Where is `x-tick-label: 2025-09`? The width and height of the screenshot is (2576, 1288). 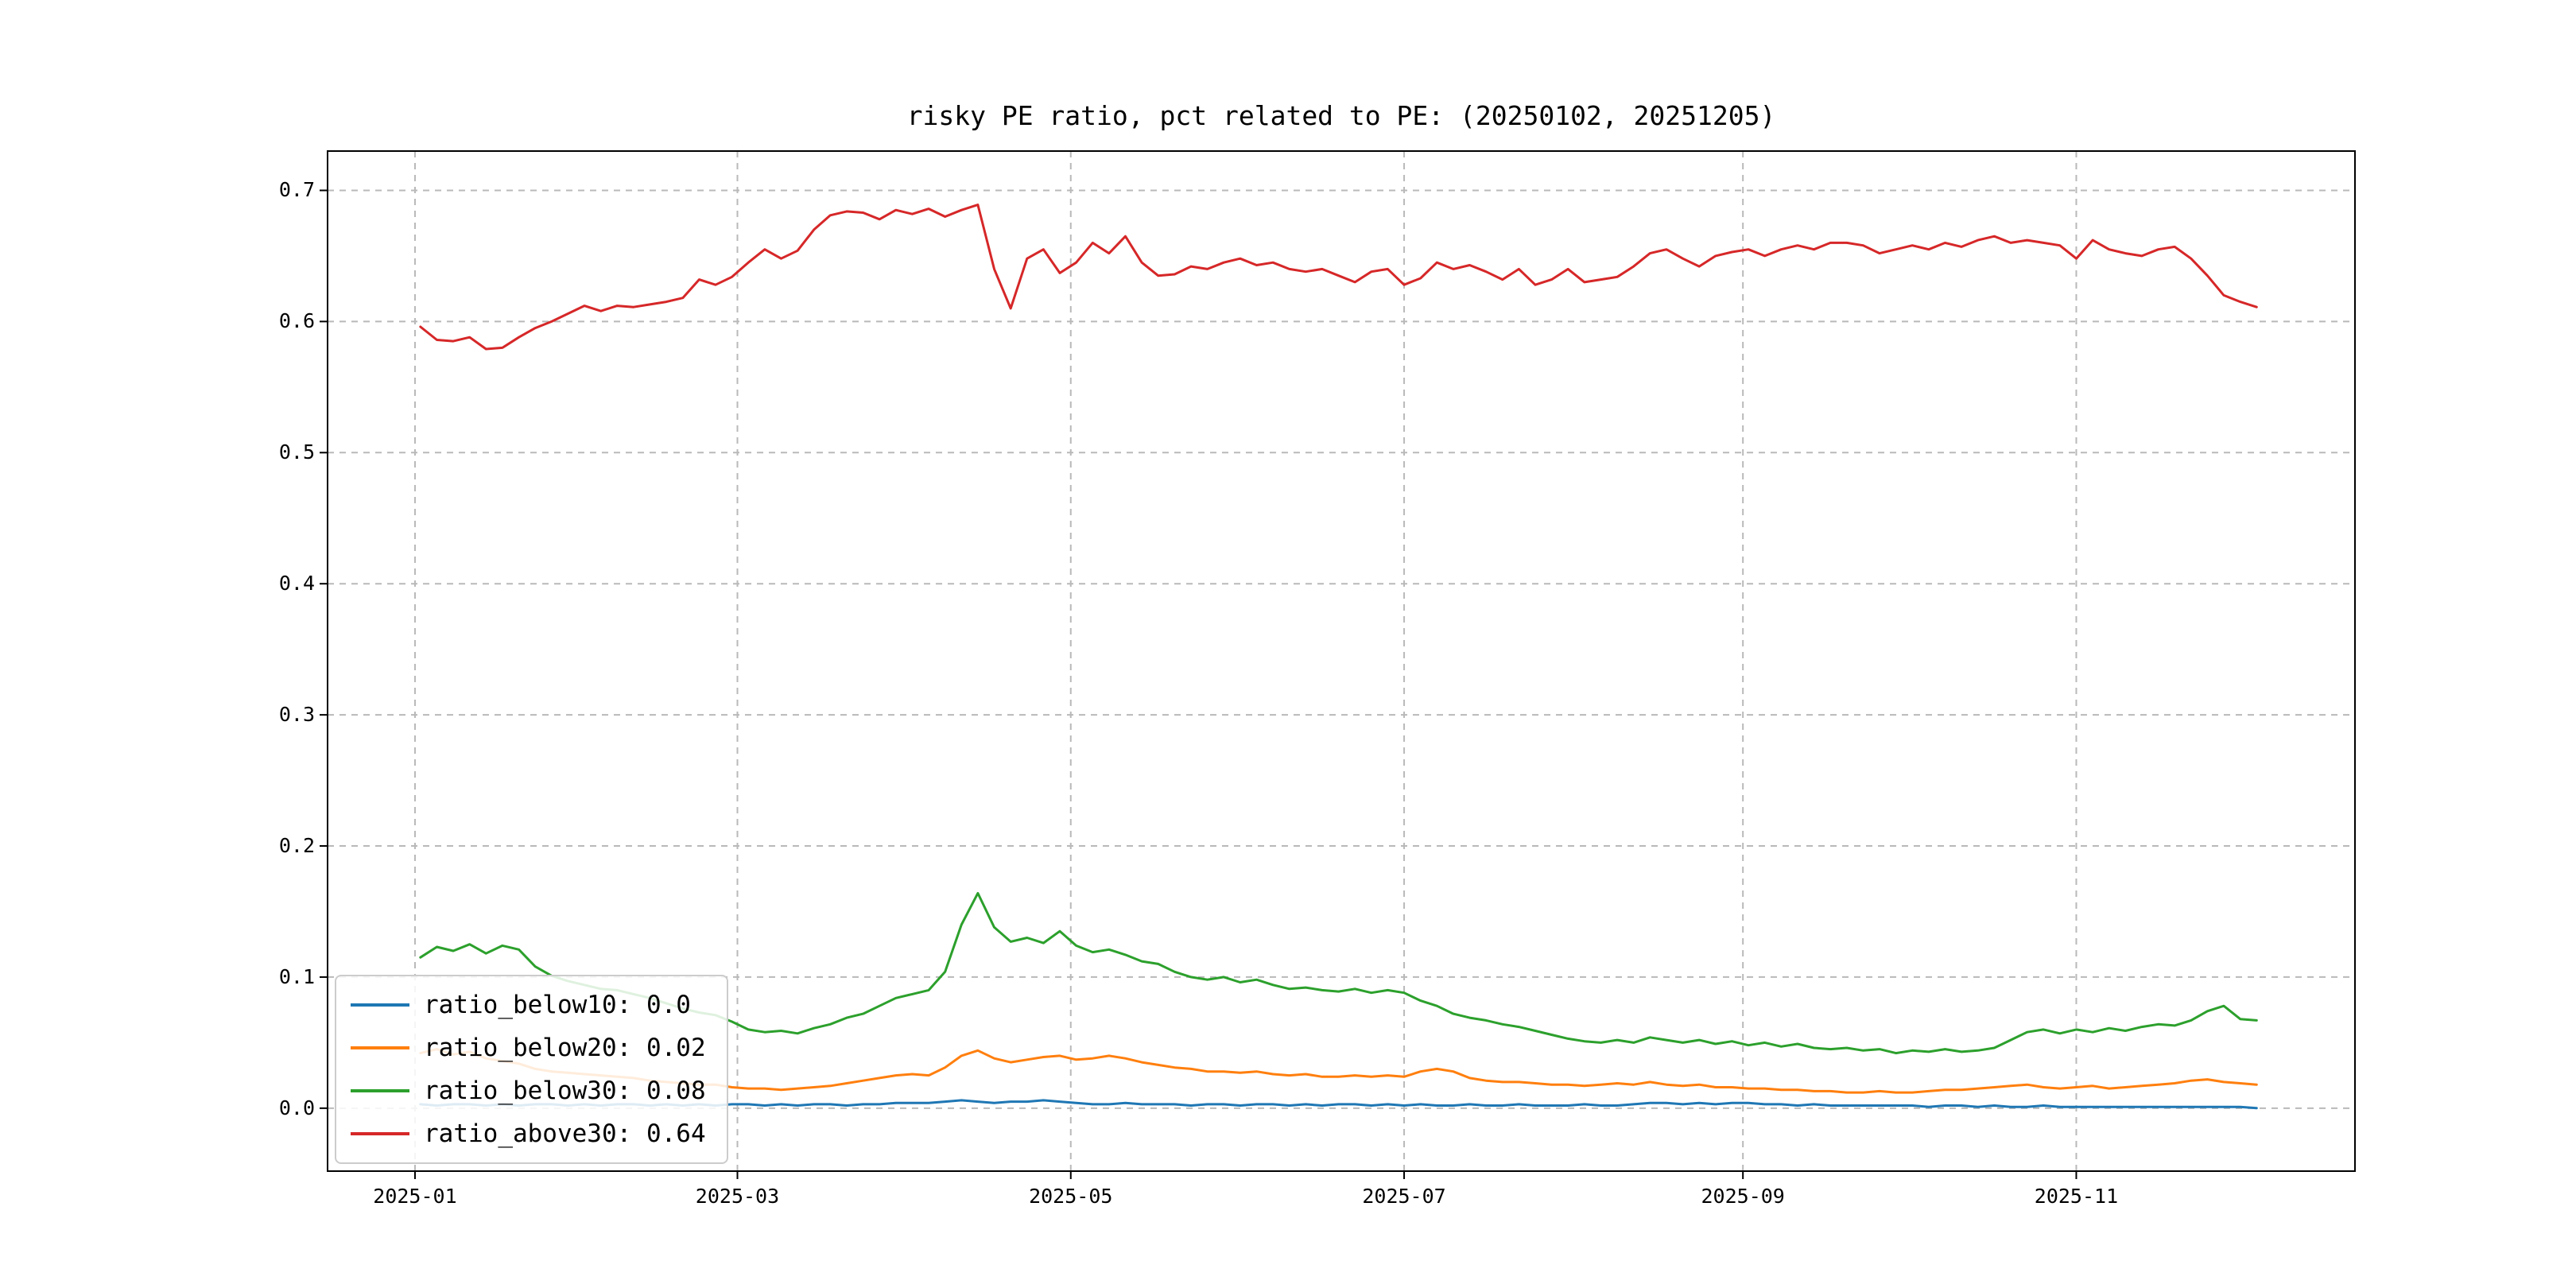 x-tick-label: 2025-09 is located at coordinates (1743, 1197).